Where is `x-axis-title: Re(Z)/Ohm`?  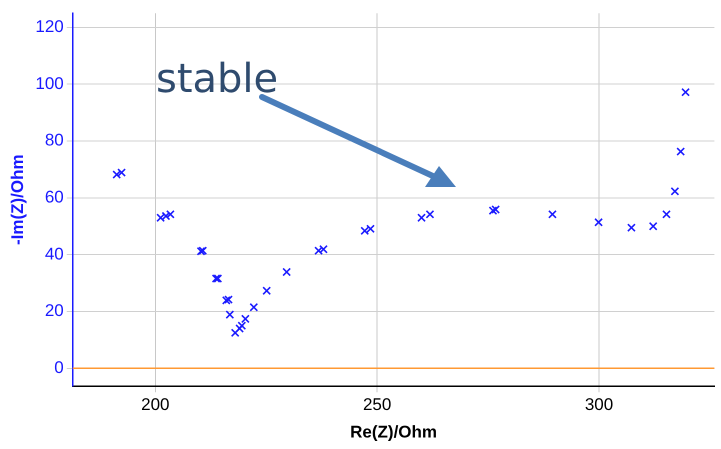 x-axis-title: Re(Z)/Ohm is located at coordinates (394, 432).